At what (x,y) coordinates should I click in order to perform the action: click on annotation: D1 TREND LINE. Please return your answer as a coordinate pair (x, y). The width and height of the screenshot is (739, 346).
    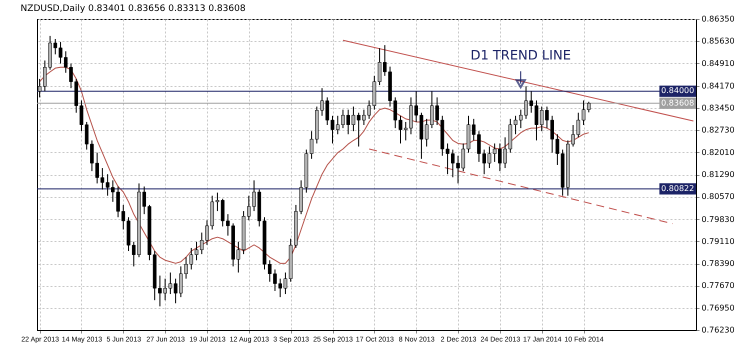
    Looking at the image, I should click on (520, 56).